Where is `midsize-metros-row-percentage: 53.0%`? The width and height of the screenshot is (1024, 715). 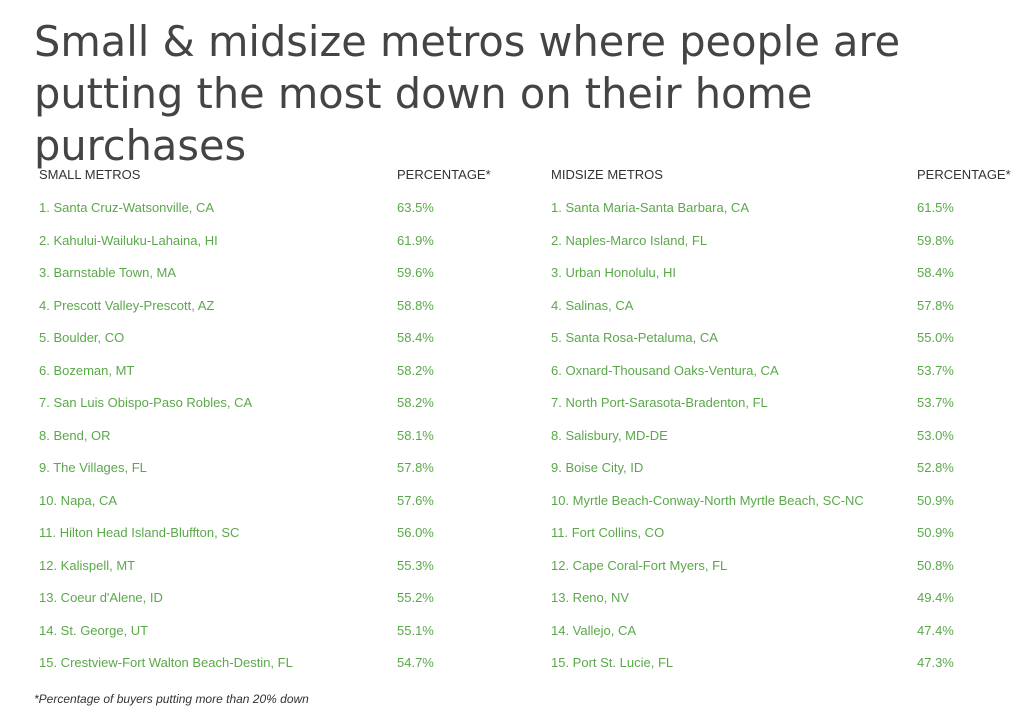 midsize-metros-row-percentage: 53.0% is located at coordinates (935, 435).